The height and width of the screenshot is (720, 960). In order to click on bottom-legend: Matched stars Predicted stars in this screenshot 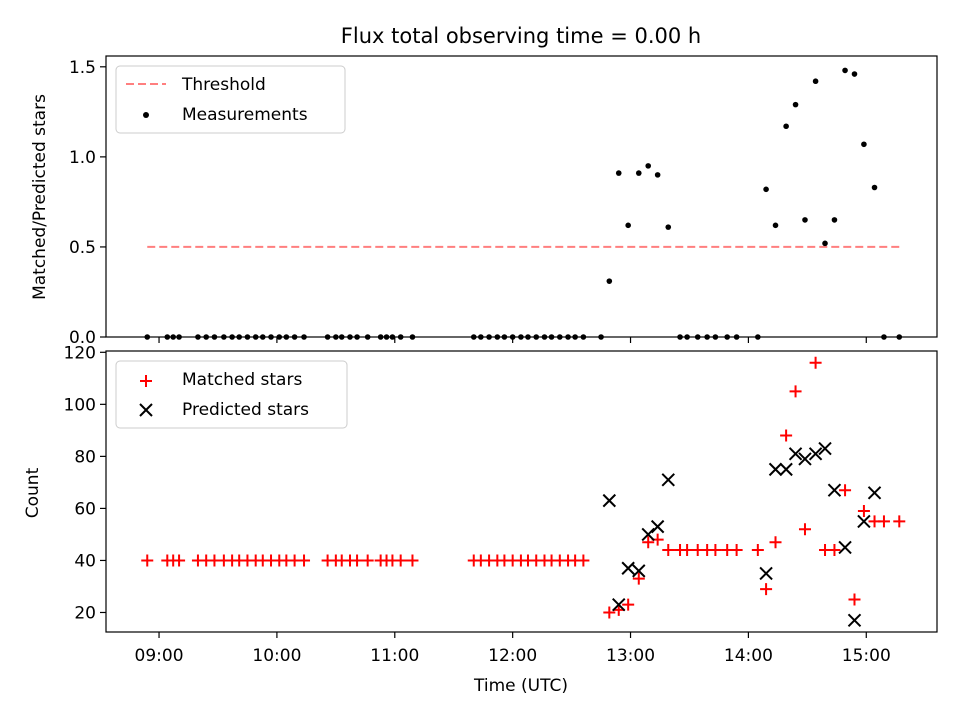, I will do `click(231, 394)`.